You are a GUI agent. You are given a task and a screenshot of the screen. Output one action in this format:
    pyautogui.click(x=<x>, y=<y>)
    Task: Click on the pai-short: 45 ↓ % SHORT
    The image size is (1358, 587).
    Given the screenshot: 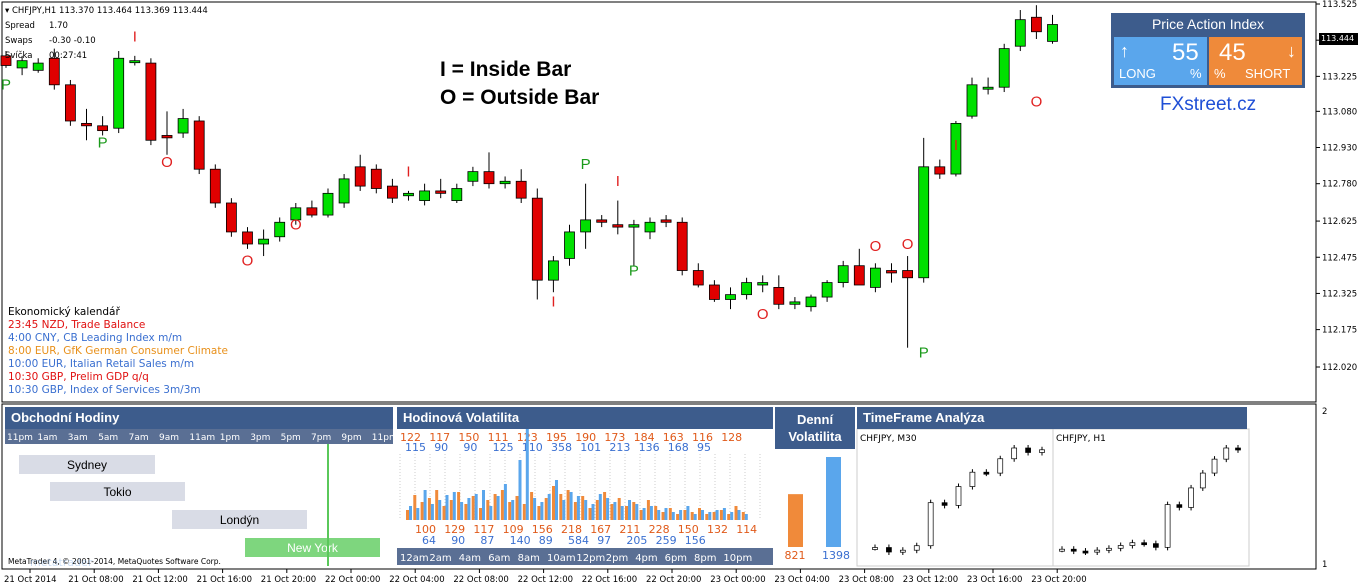 What is the action you would take?
    pyautogui.click(x=1255, y=61)
    